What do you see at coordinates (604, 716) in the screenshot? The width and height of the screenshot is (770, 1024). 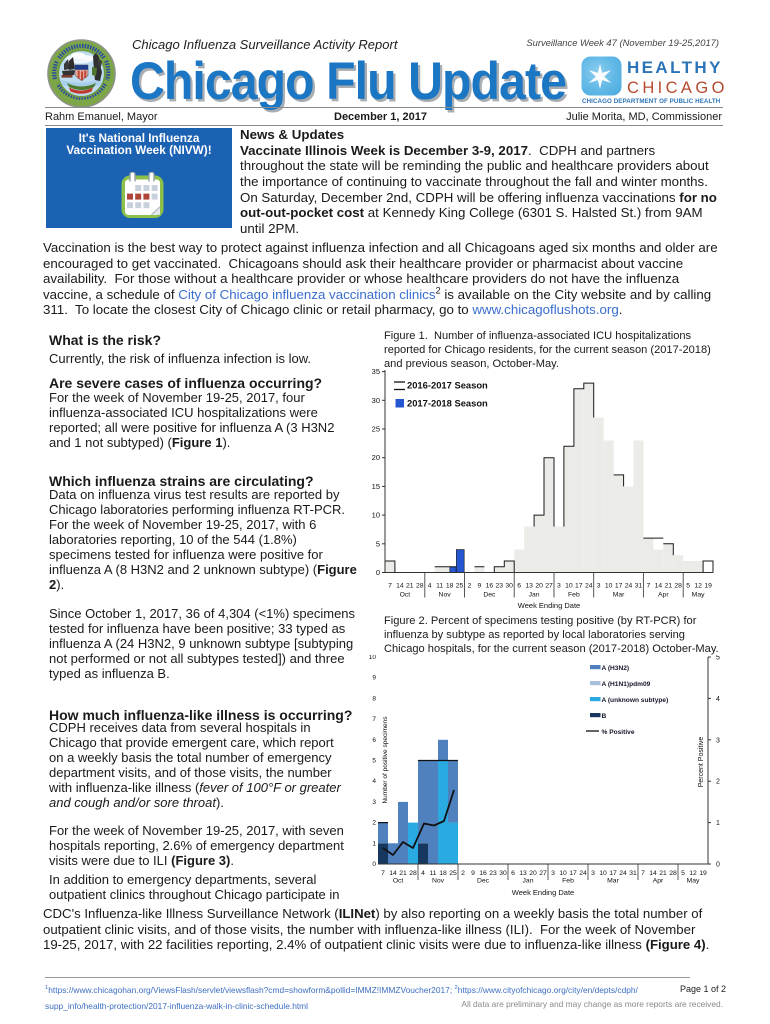 I see `svg-text: B` at bounding box center [604, 716].